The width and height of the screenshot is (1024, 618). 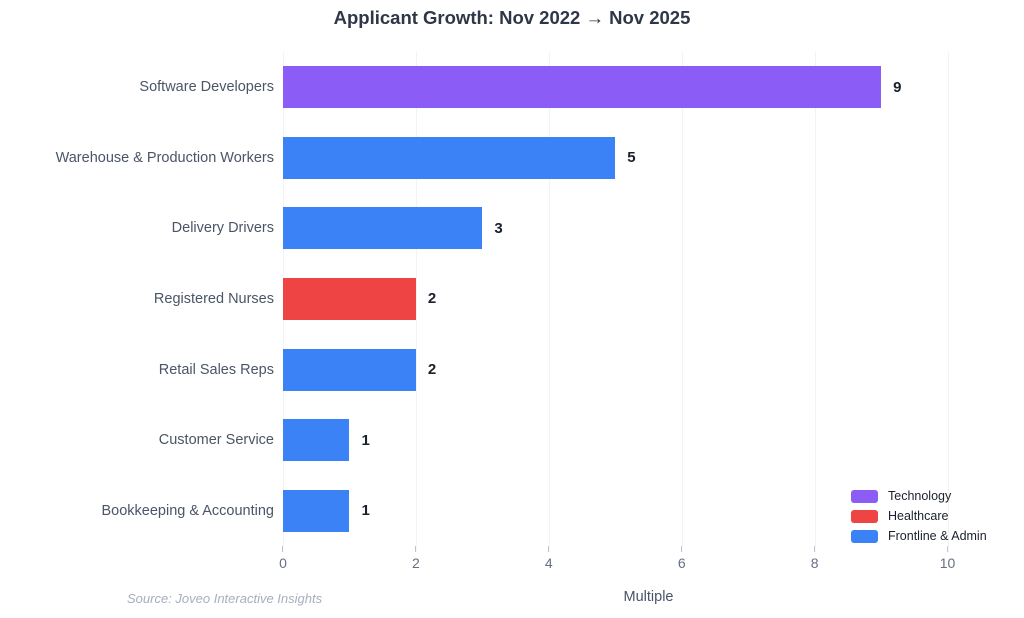 I want to click on x-tick-4: 4, so click(x=549, y=558).